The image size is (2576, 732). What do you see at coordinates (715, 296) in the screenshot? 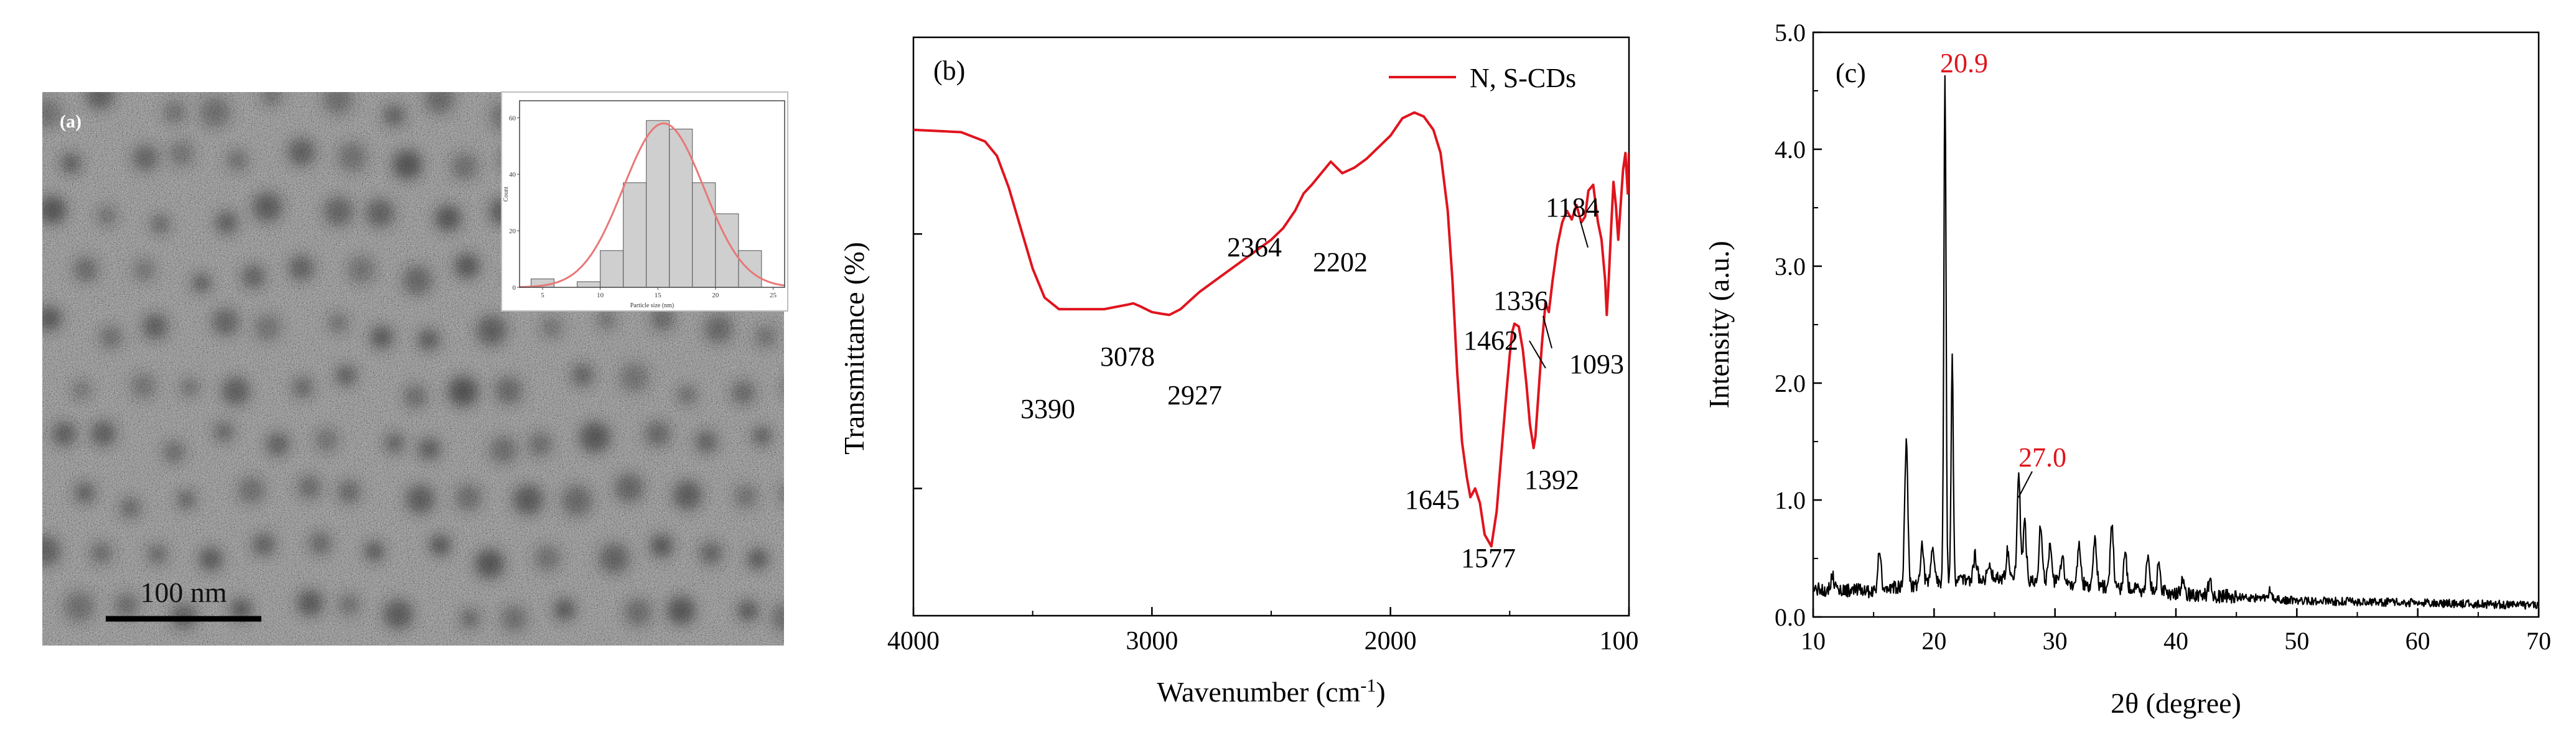
I see `inset-x-tick-label: 20` at bounding box center [715, 296].